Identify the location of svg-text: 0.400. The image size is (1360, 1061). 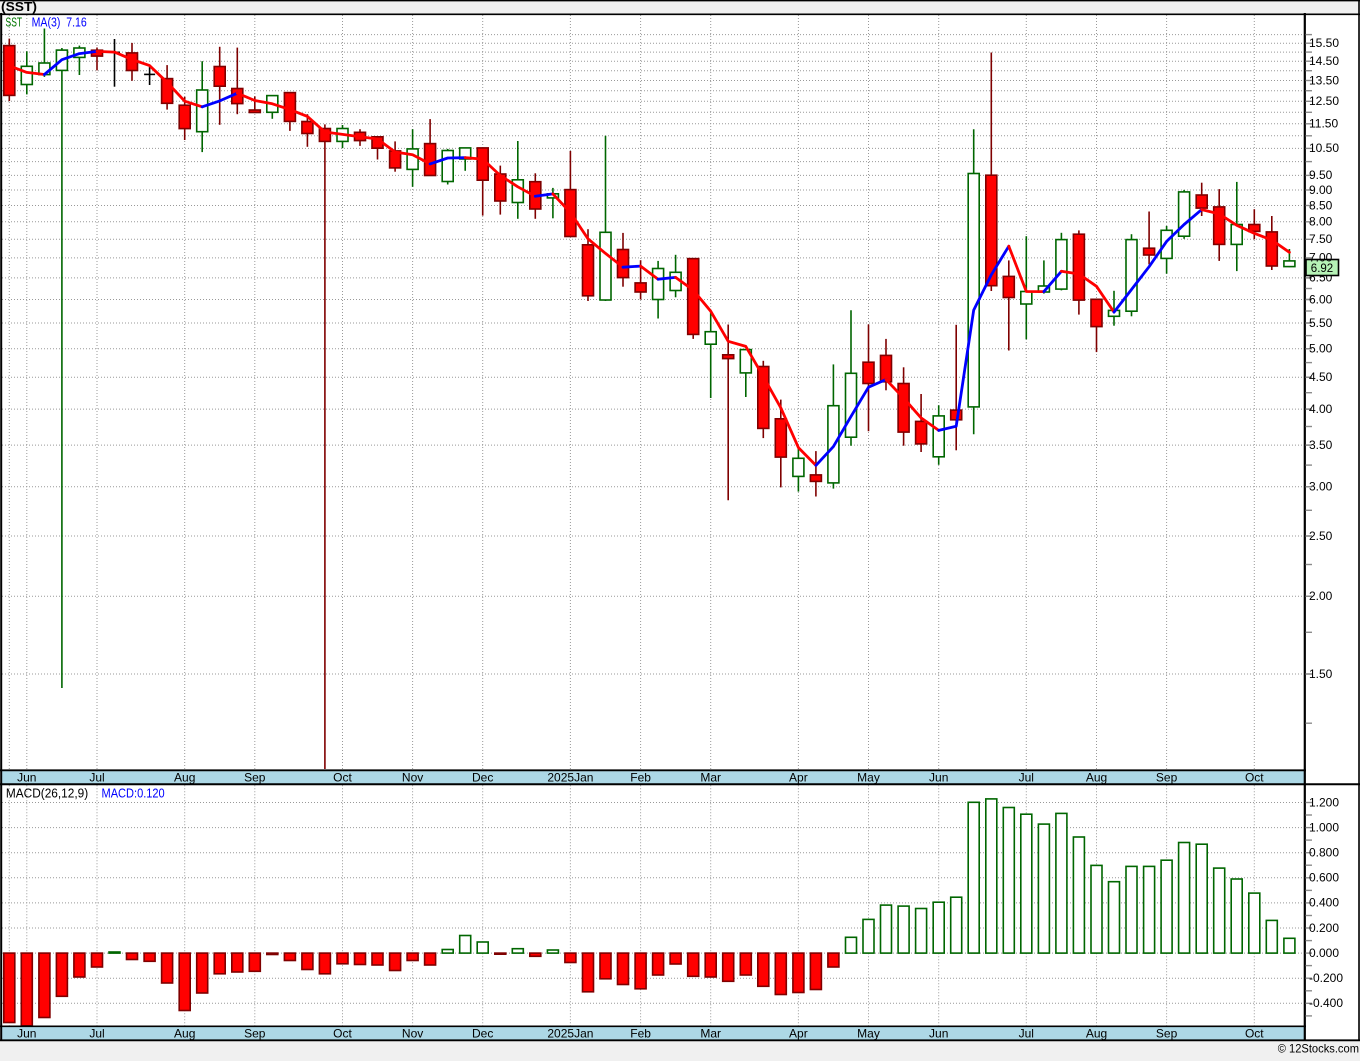
(1324, 903).